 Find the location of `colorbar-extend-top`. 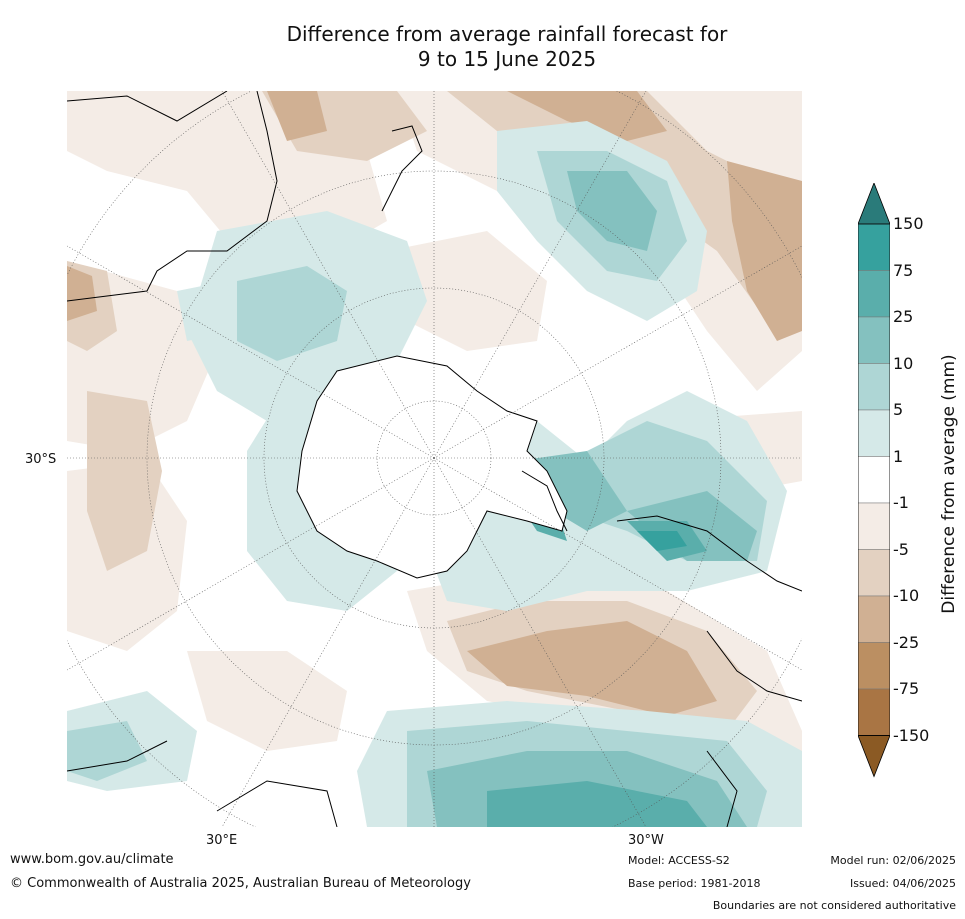

colorbar-extend-top is located at coordinates (874, 204).